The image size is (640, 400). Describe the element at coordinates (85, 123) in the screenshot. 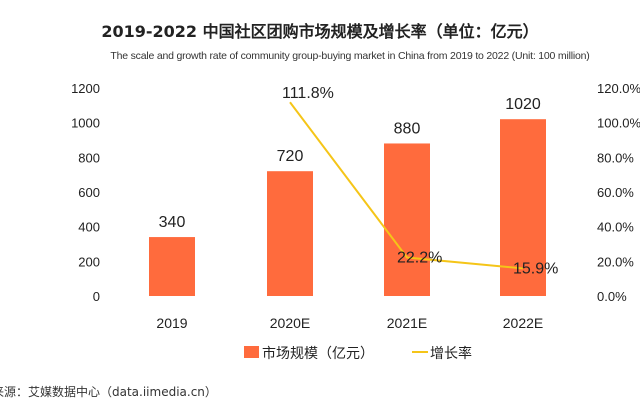

I see `y-tick-label: 1000` at that location.